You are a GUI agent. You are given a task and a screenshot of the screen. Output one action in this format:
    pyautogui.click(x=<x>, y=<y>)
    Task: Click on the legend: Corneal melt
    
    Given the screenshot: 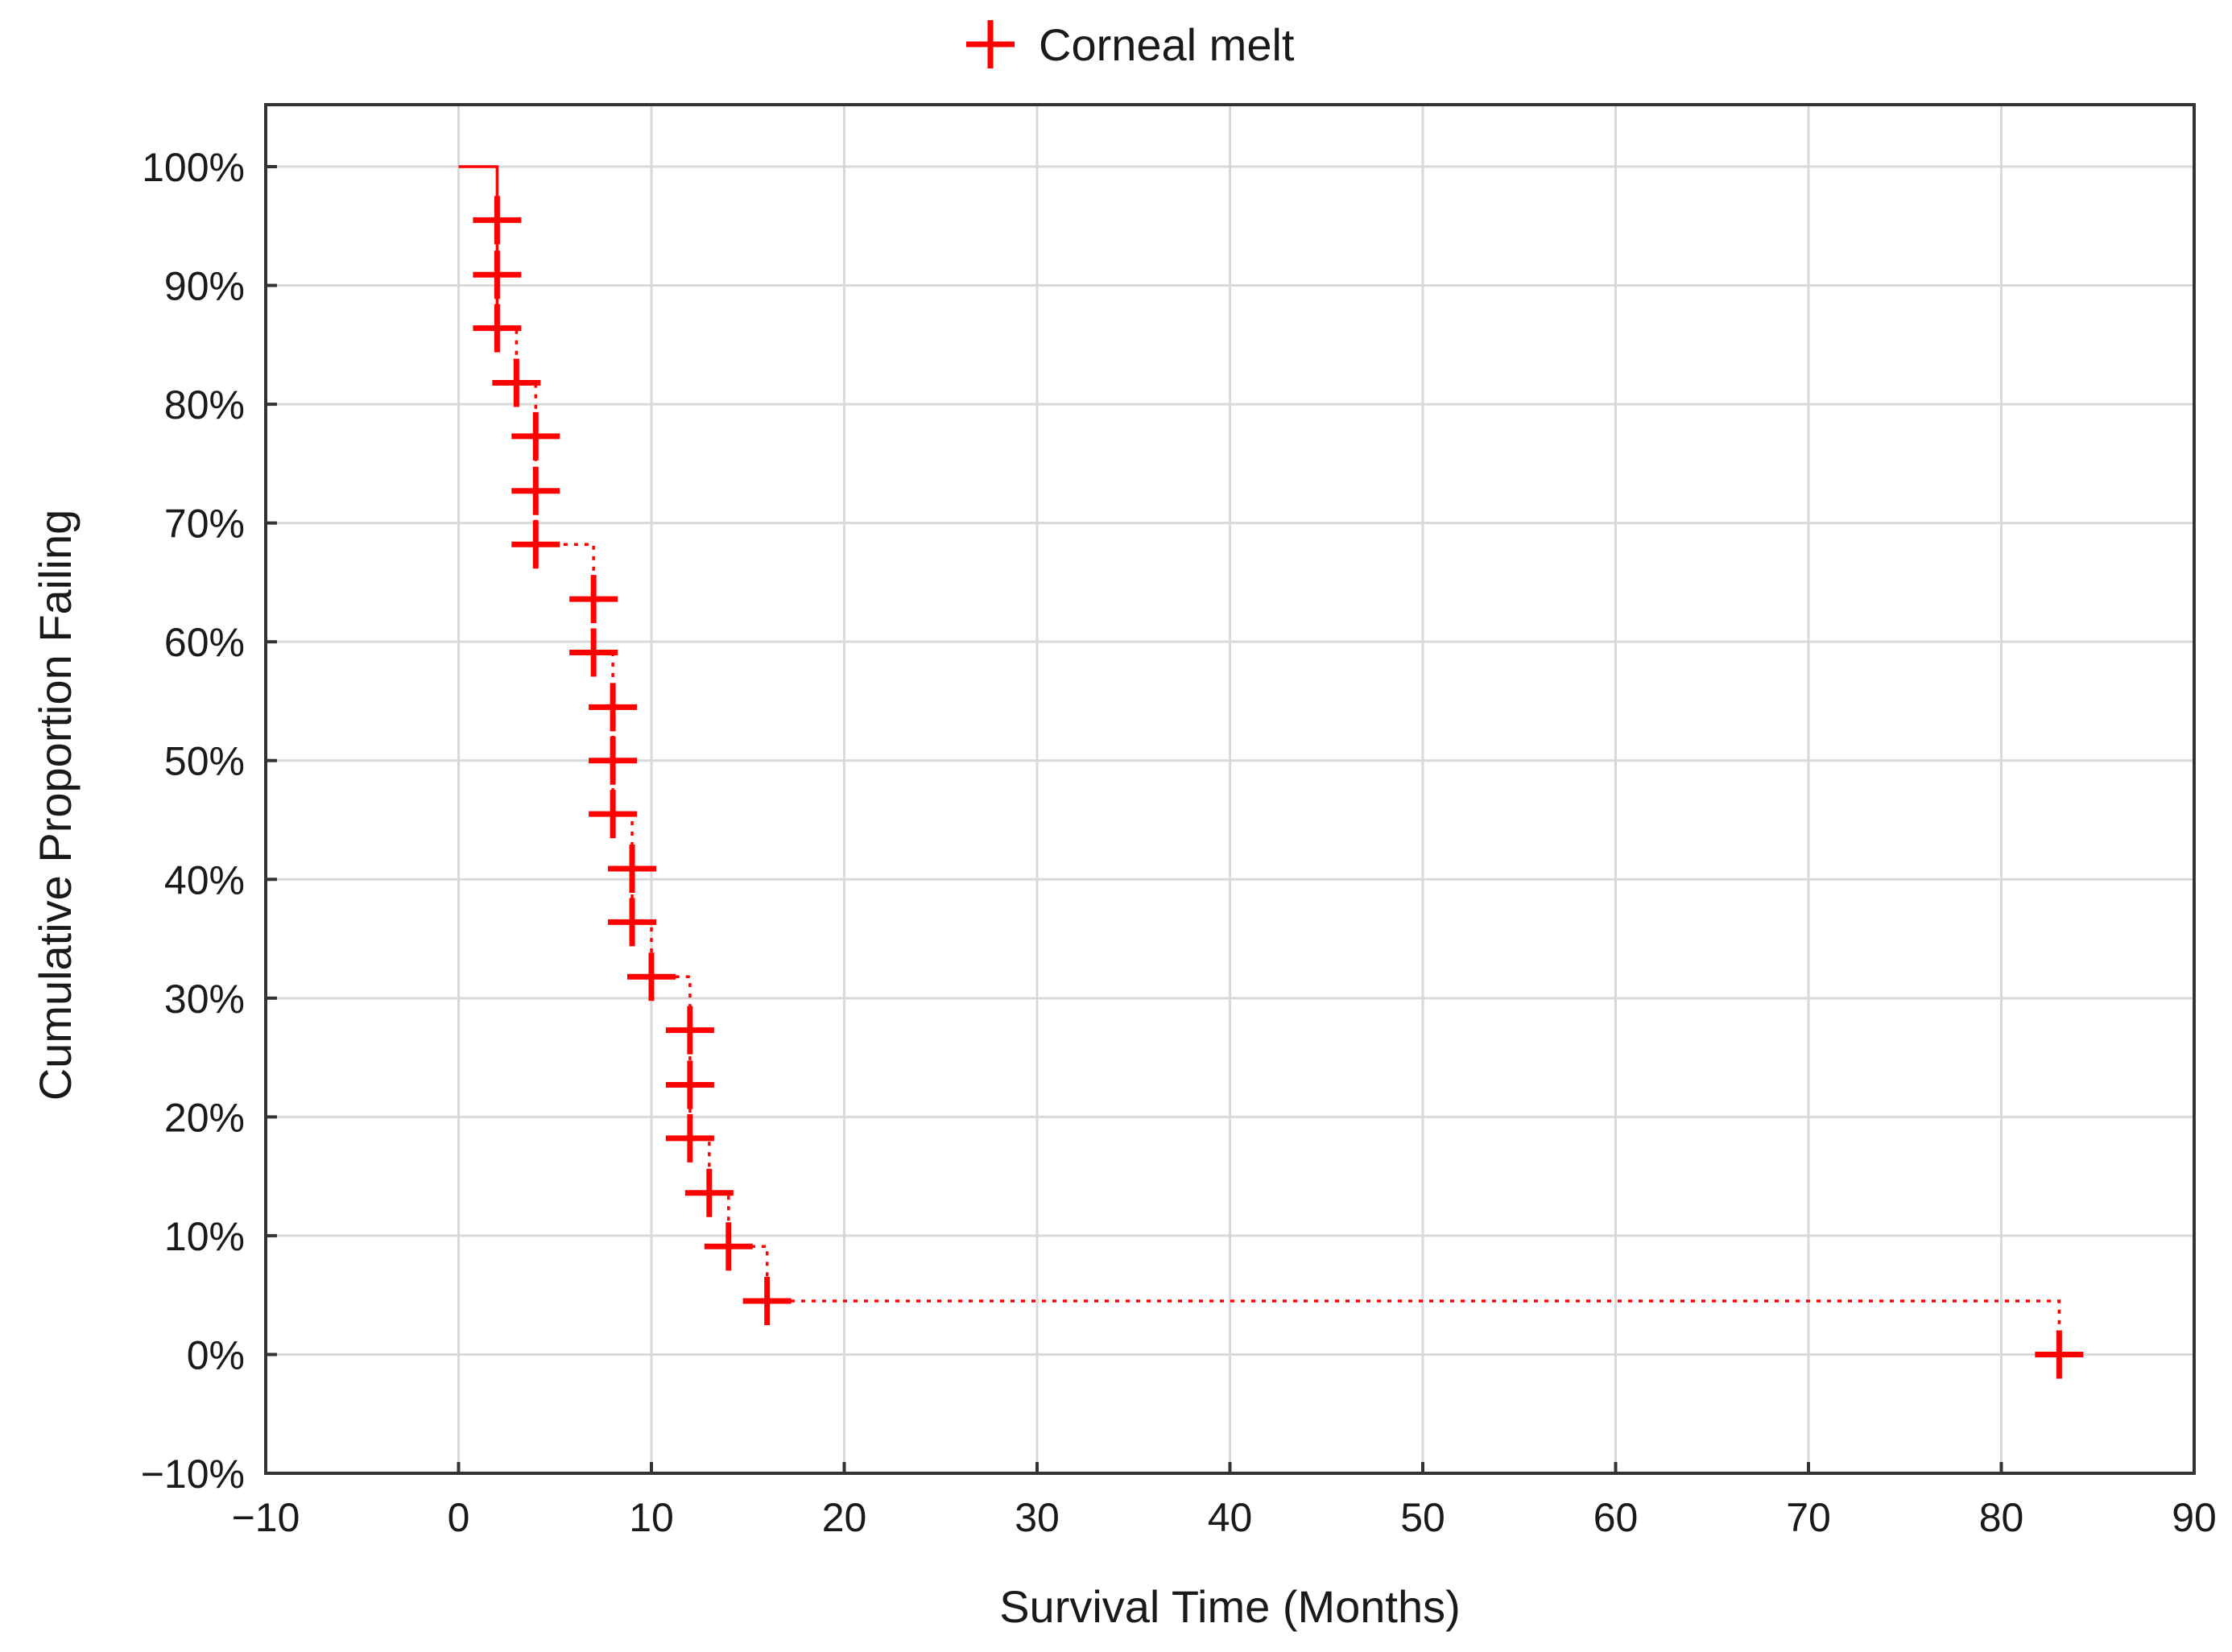 What is the action you would take?
    pyautogui.click(x=1130, y=44)
    